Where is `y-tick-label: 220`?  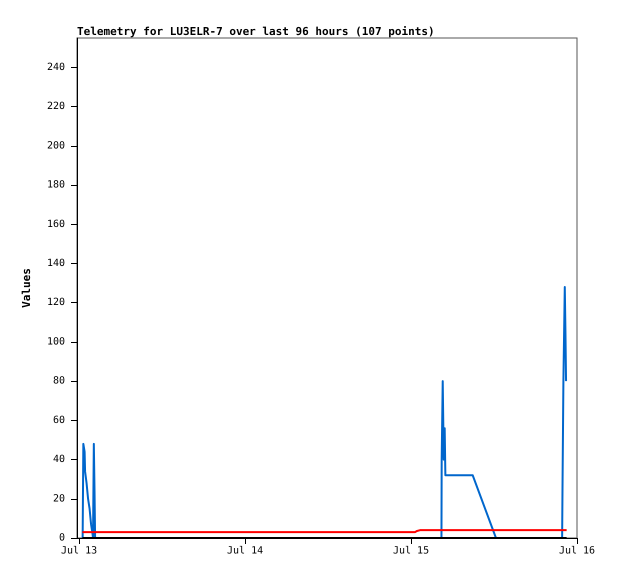
y-tick-label: 220 is located at coordinates (55, 106).